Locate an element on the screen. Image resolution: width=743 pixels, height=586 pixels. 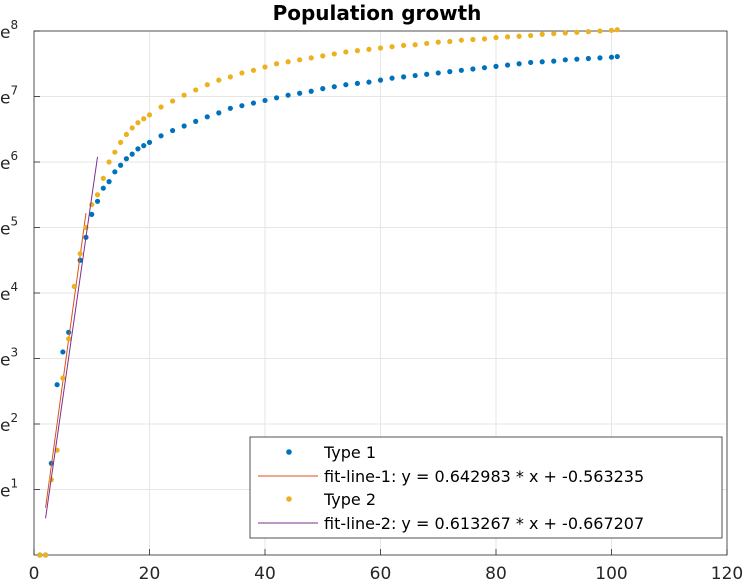
y-tick-exponent: 1 is located at coordinates (14, 484).